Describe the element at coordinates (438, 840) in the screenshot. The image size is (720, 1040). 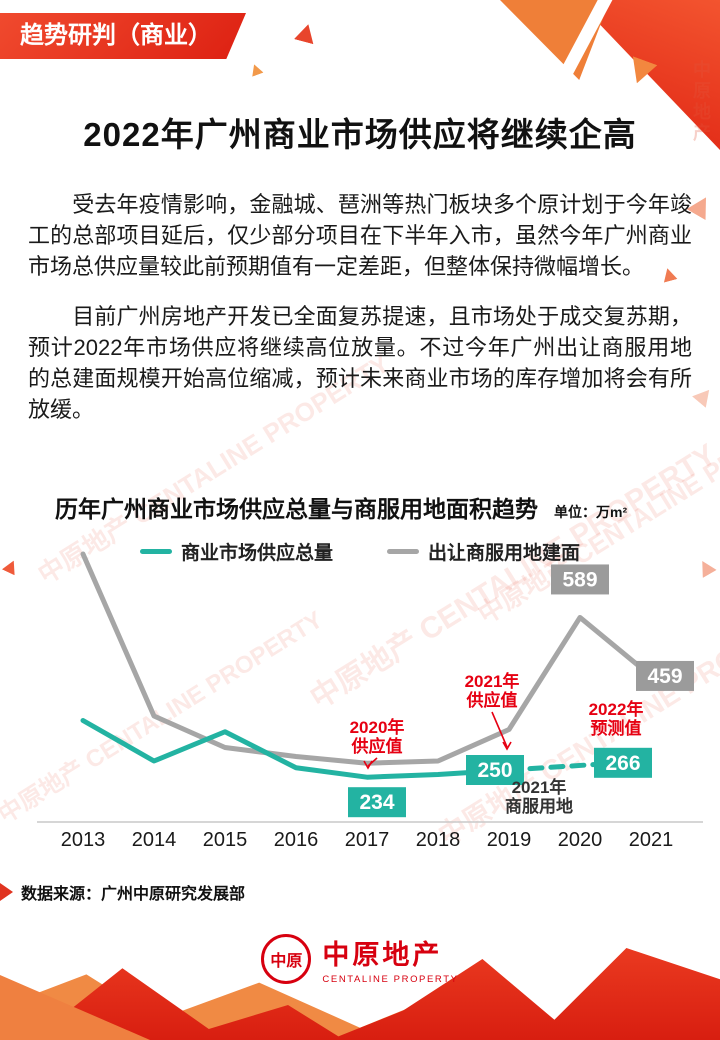
I see `x-axis-label: 2018` at that location.